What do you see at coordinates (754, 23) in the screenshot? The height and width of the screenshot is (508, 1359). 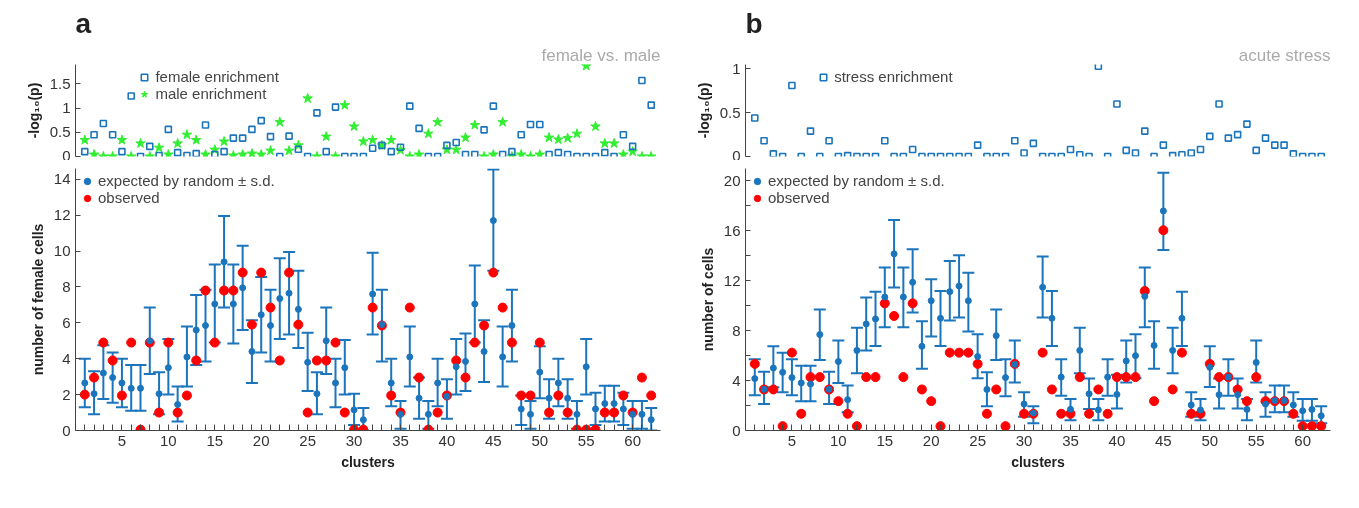 I see `chart-title: b` at bounding box center [754, 23].